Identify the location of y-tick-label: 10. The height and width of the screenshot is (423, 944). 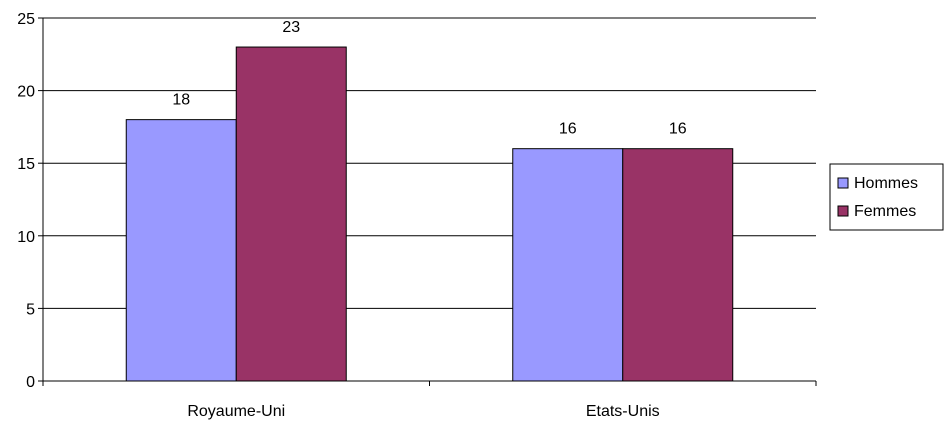
(26, 237).